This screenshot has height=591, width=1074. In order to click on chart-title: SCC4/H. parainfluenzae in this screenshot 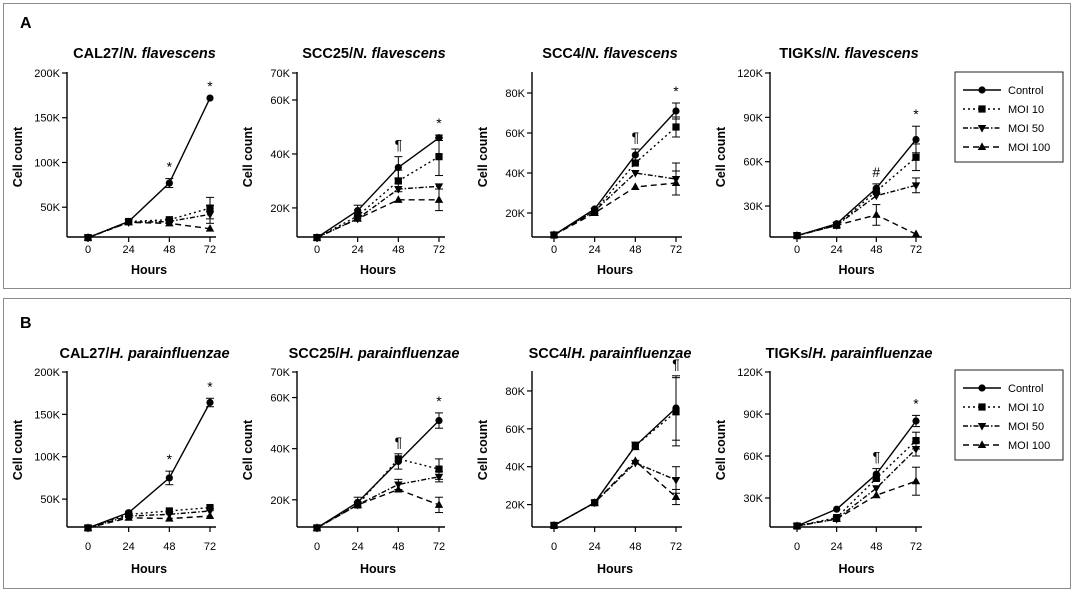, I will do `click(610, 354)`.